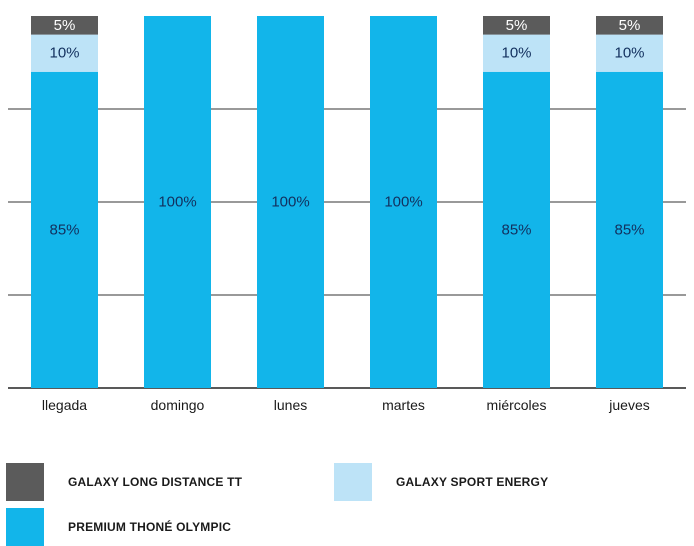 This screenshot has height=546, width=694. I want to click on data-label-premium-thone-olympic-domingo: 100%, so click(177, 202).